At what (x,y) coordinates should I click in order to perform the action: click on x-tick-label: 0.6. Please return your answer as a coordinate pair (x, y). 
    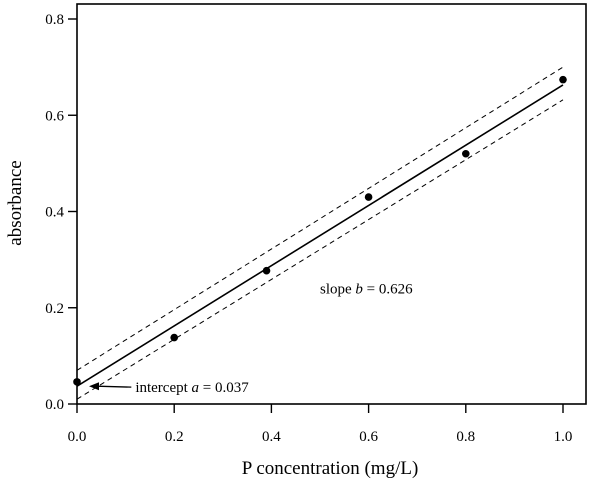
    Looking at the image, I should click on (368, 437).